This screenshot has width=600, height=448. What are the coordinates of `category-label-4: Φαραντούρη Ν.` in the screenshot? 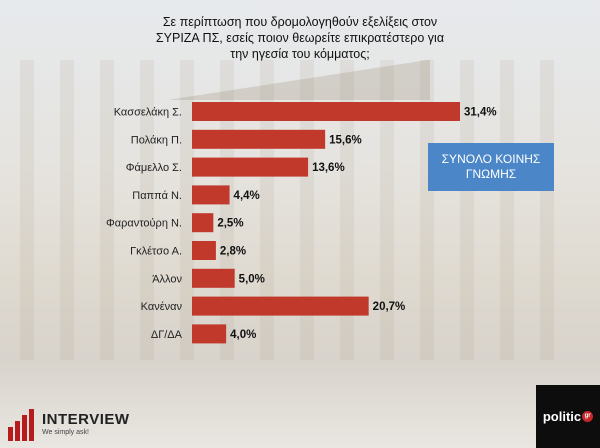 It's located at (144, 224).